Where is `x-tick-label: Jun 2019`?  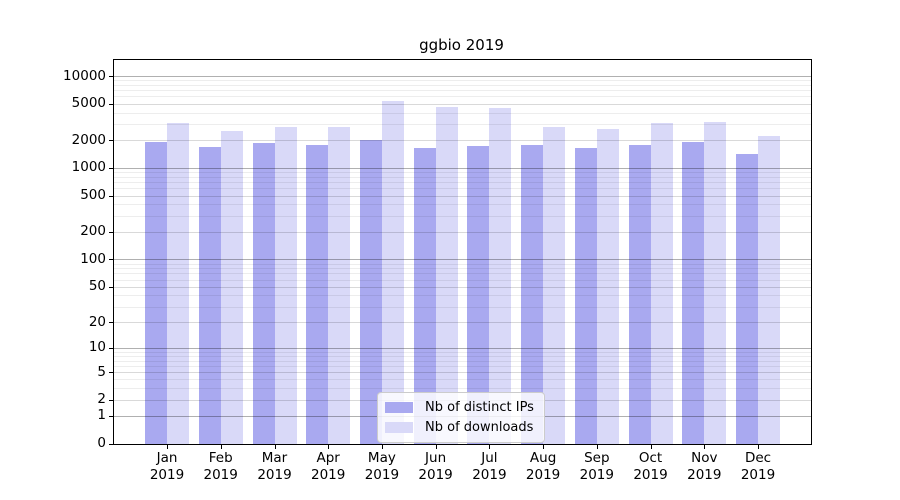 x-tick-label: Jun 2019 is located at coordinates (435, 466).